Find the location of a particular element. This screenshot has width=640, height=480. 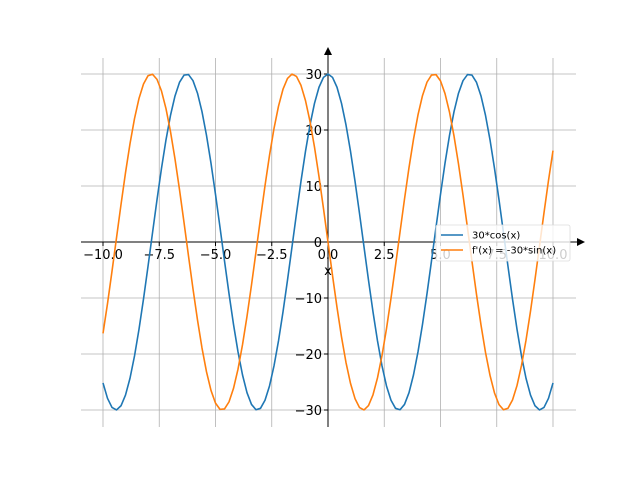

x-tick-label-0: −10.0 is located at coordinates (103, 255).